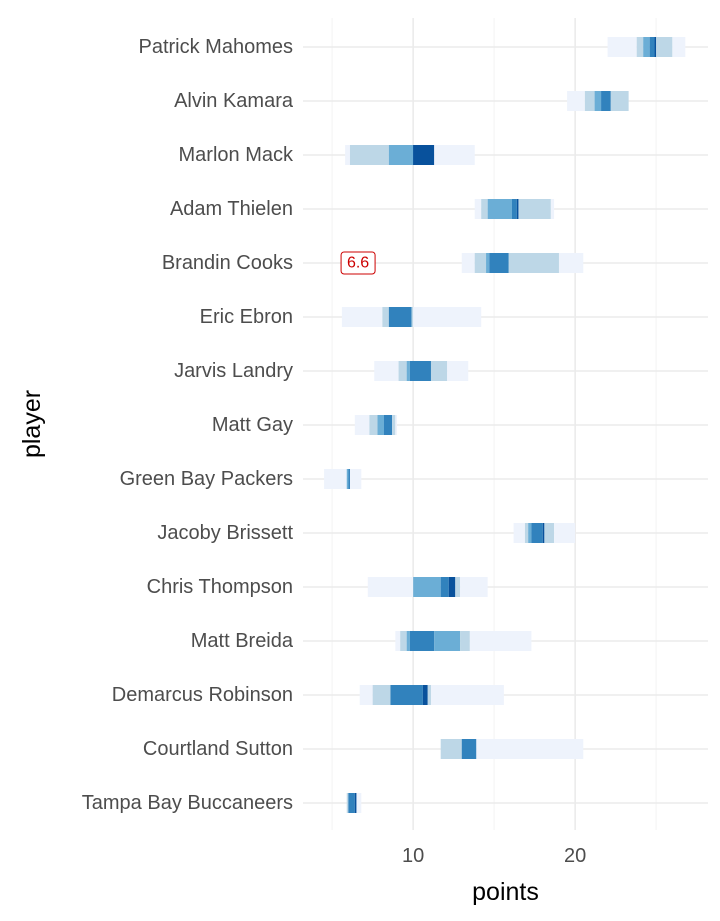 This screenshot has height=921, width=720. I want to click on player-label: Adam Thielen, so click(231, 209).